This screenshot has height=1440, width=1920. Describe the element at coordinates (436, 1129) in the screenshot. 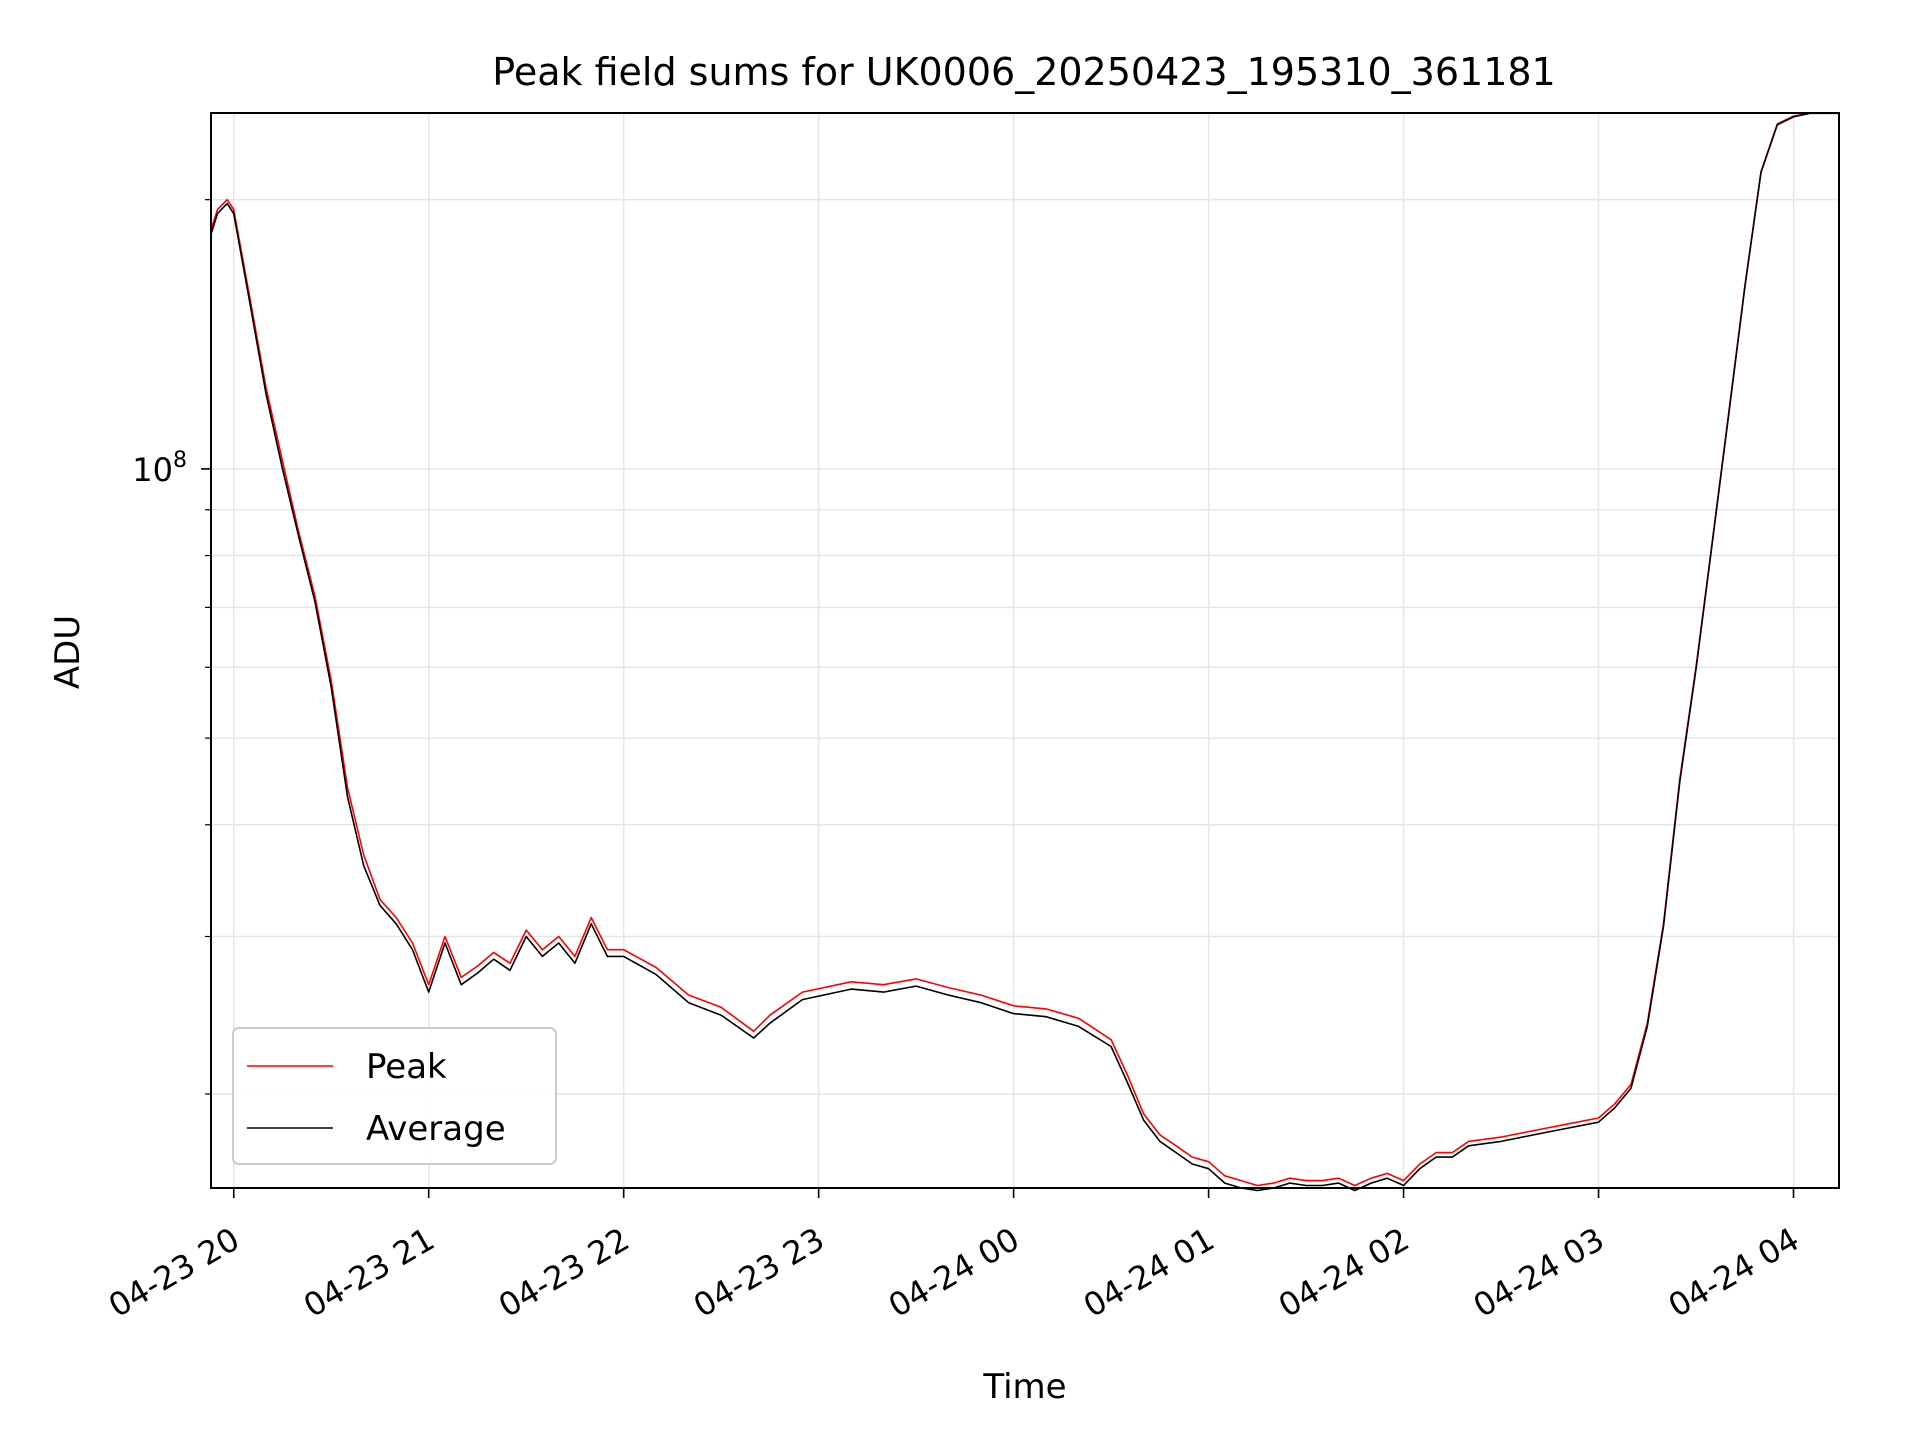

I see `legend-label-average: Average` at that location.